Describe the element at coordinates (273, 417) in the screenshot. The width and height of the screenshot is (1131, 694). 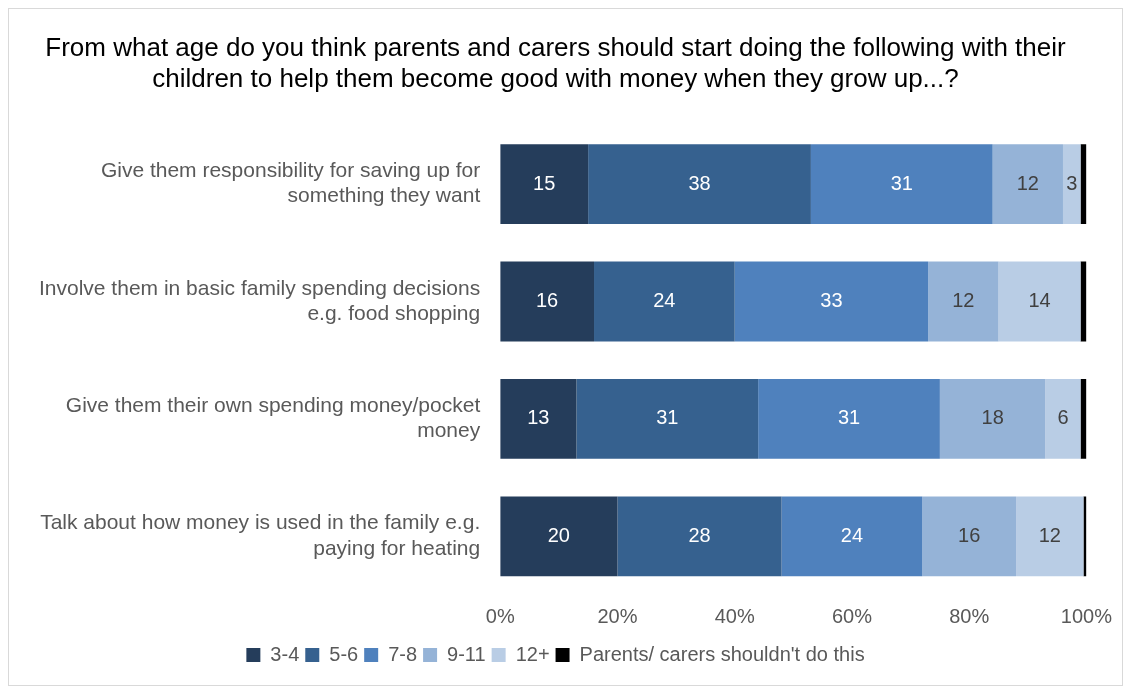
I see `y-tick-label: Give them their own spending money/pocket money` at that location.